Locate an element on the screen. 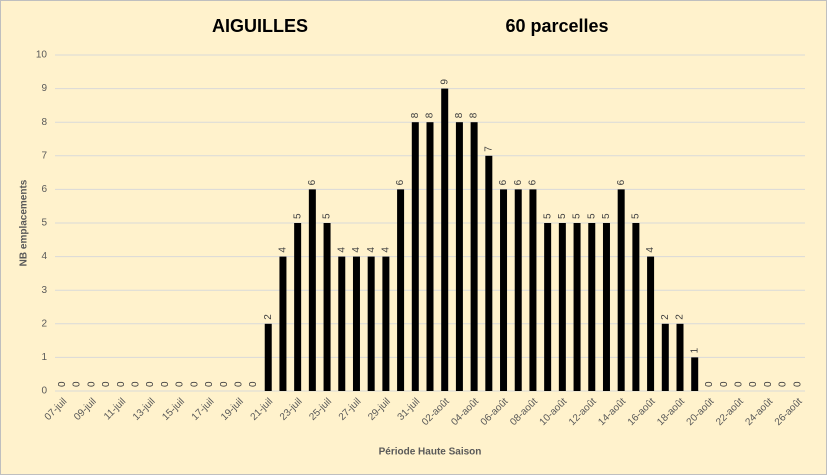 The image size is (827, 475). y-tick-label: 3 is located at coordinates (44, 290).